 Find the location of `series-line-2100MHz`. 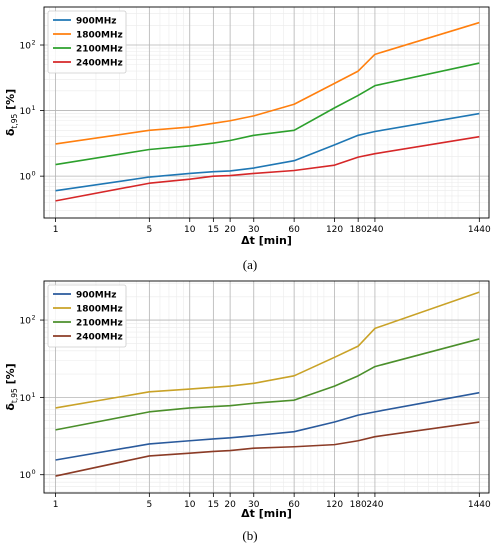

series-line-2100MHz is located at coordinates (267, 384).